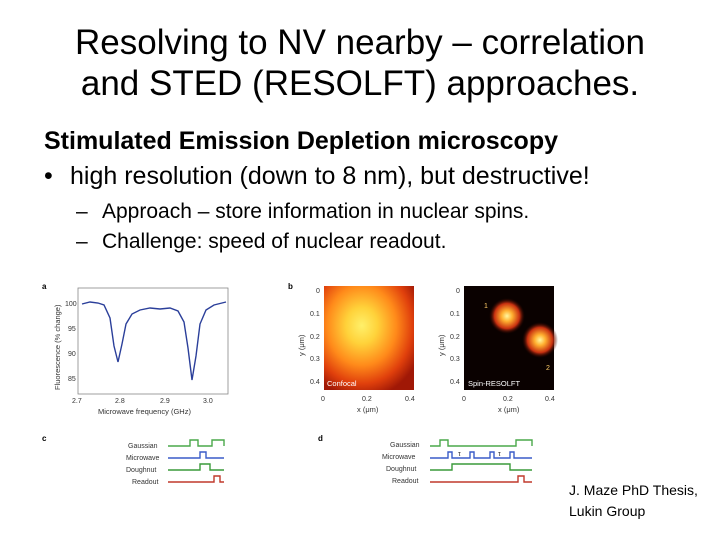 Image resolution: width=720 pixels, height=540 pixels. Describe the element at coordinates (486, 306) in the screenshot. I see `spot-1-label: 1` at that location.